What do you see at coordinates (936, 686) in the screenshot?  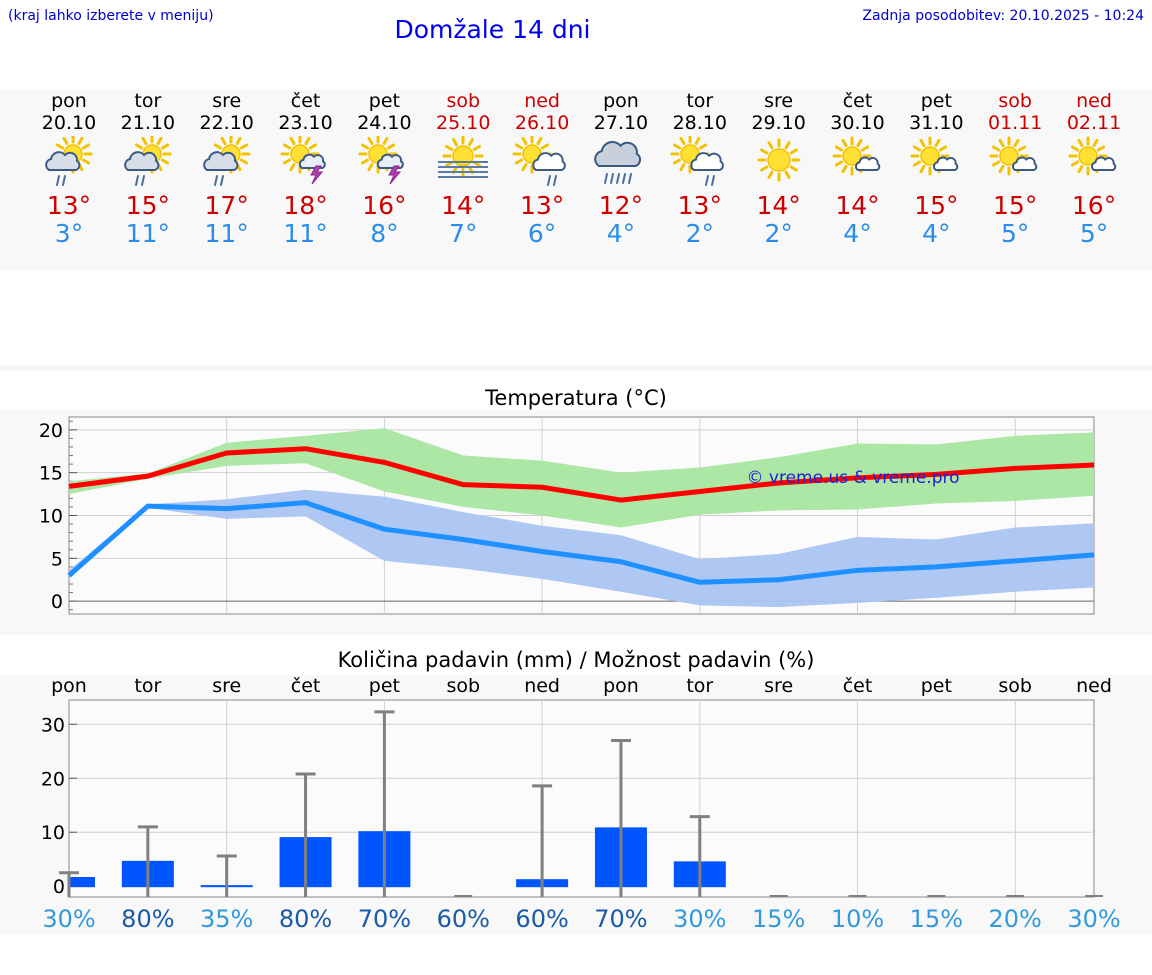 I see `x-category-label: pet` at bounding box center [936, 686].